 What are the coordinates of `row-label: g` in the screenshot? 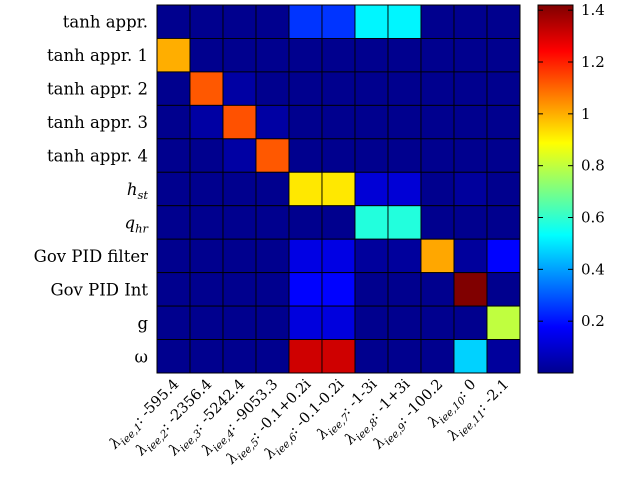 It's located at (142, 323).